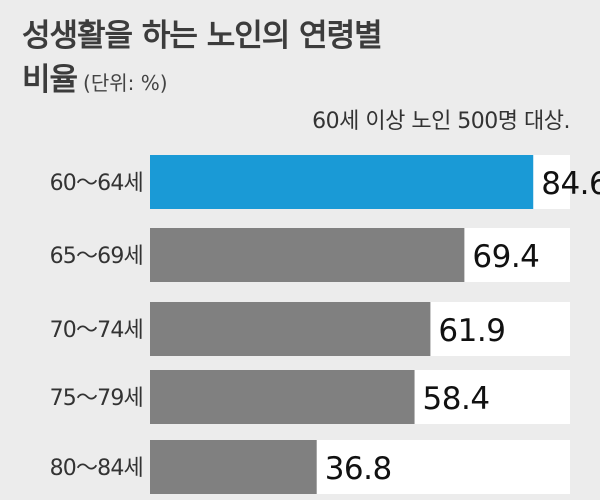 The height and width of the screenshot is (500, 600). What do you see at coordinates (50, 80) in the screenshot?
I see `chart-title-line2: 비율` at bounding box center [50, 80].